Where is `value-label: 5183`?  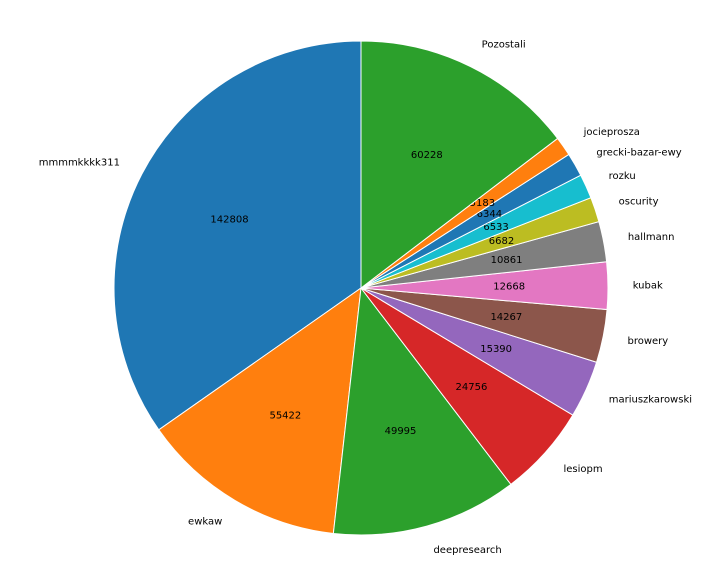
value-label: 5183 is located at coordinates (482, 203).